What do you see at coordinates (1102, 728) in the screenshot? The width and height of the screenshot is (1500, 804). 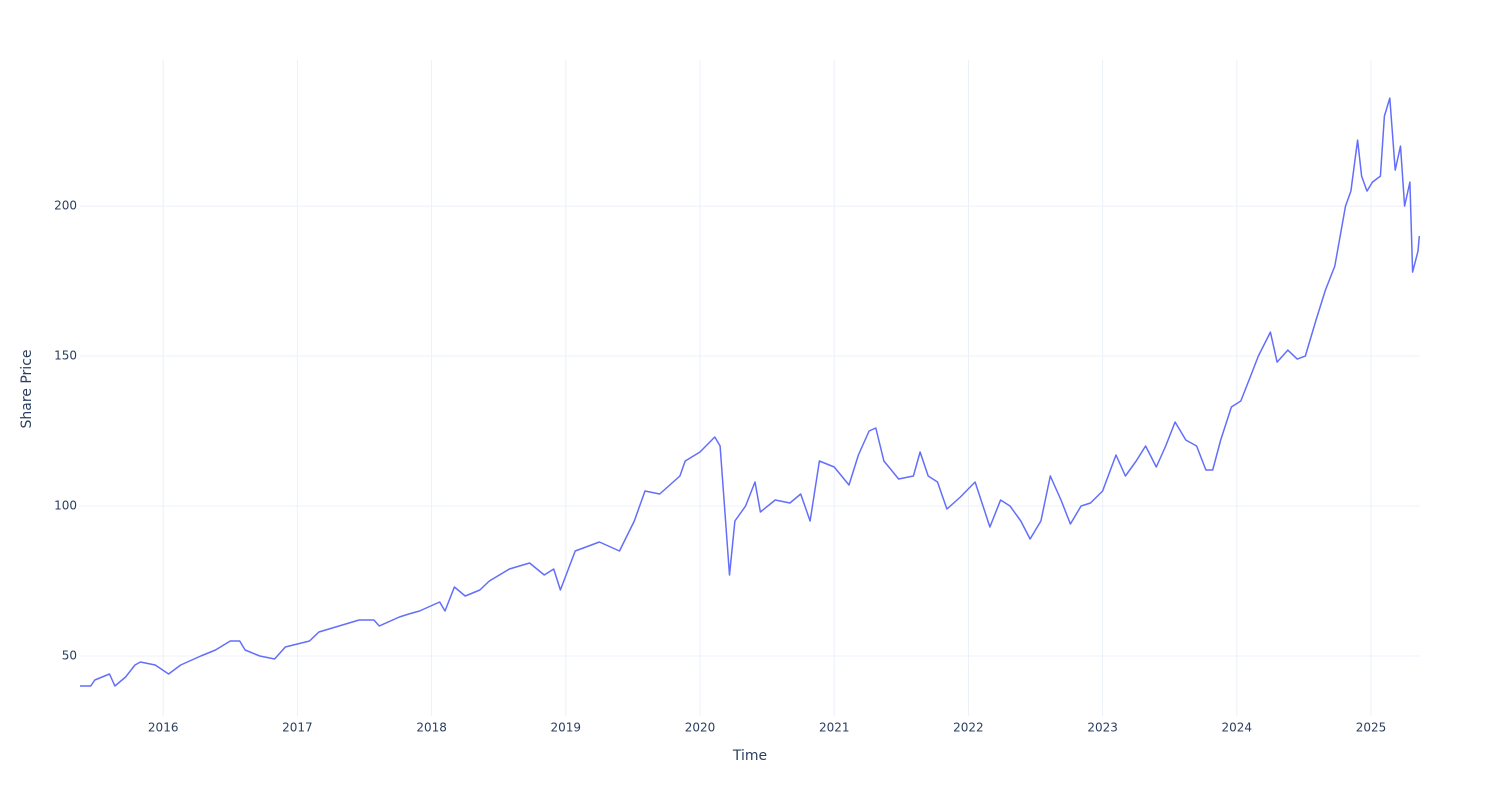 I see `x-tick-label: 2023` at bounding box center [1102, 728].